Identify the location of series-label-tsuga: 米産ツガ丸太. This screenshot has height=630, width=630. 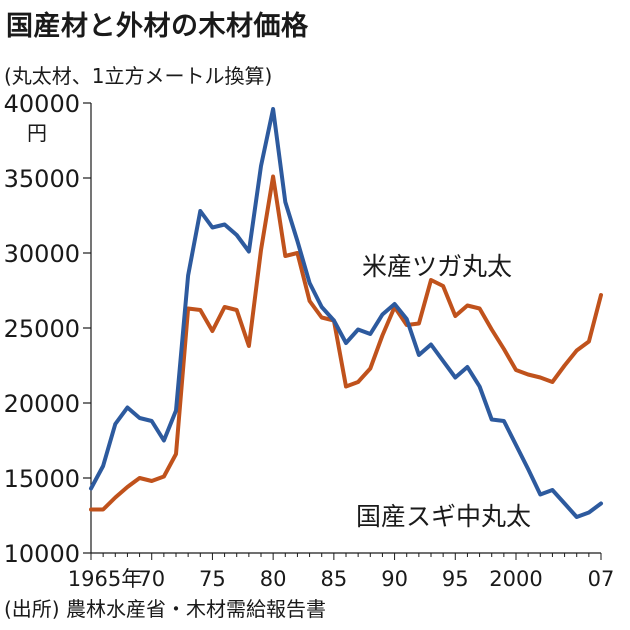
(437, 266).